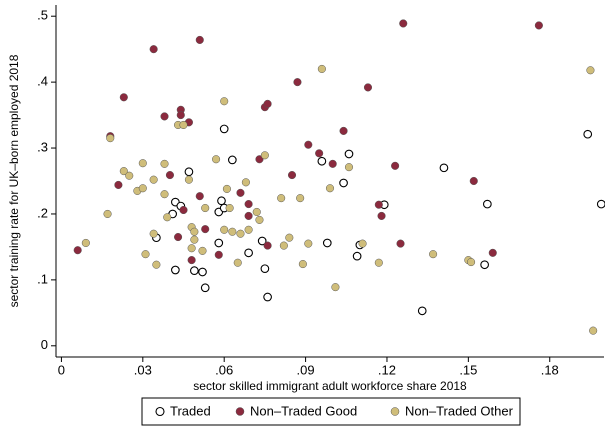 The width and height of the screenshot is (605, 434). What do you see at coordinates (224, 369) in the screenshot?
I see `x-tick-label: .06` at bounding box center [224, 369].